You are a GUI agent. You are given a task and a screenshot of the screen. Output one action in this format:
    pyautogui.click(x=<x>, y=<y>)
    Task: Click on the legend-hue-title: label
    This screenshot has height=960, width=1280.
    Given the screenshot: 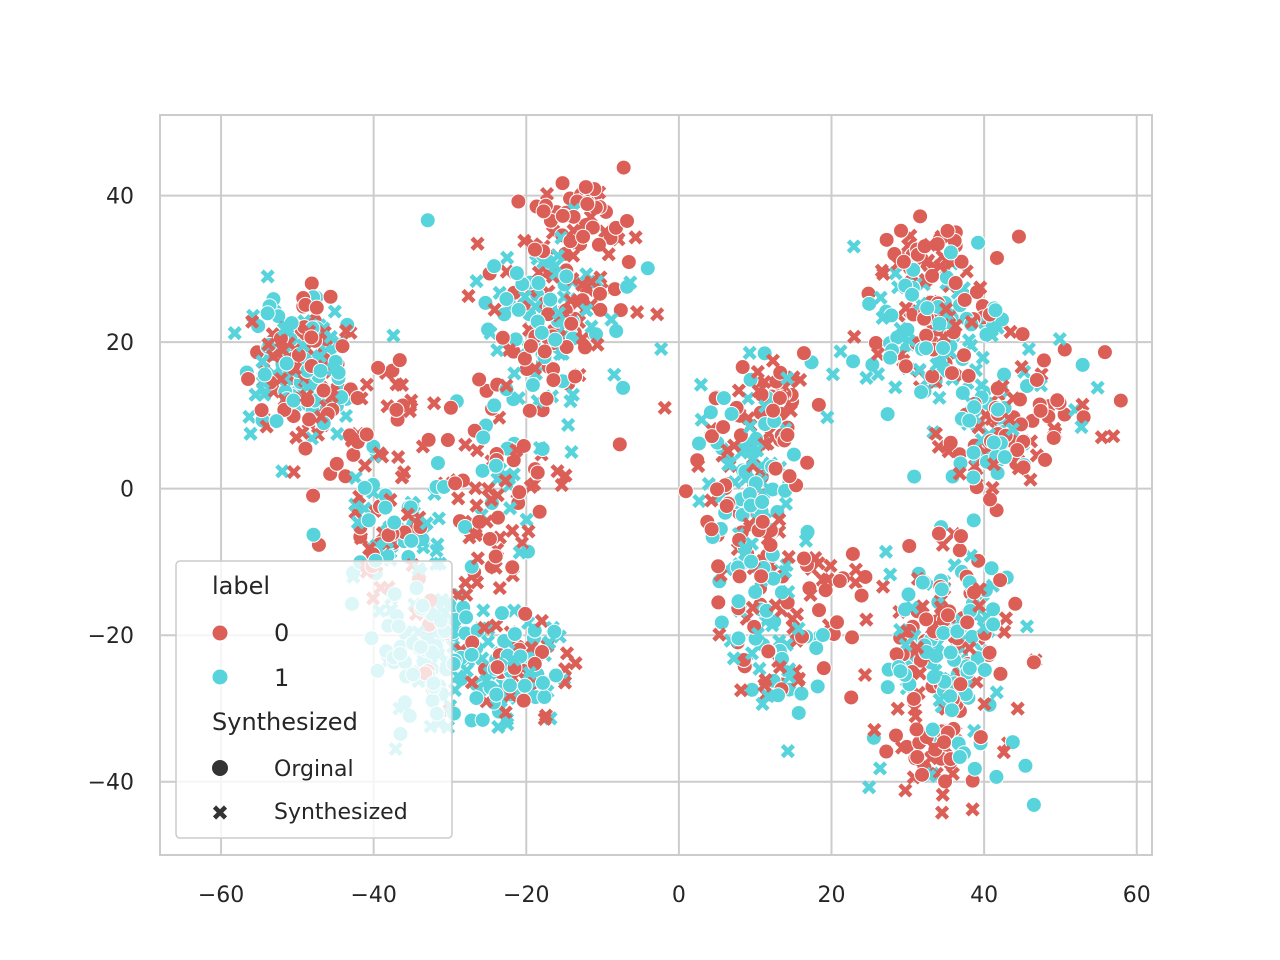 What is the action you would take?
    pyautogui.click(x=241, y=586)
    